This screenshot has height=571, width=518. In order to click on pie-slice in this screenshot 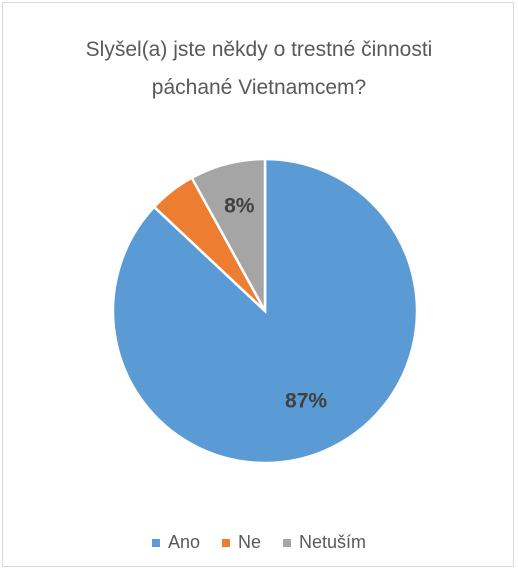, I will do `click(228, 234)`.